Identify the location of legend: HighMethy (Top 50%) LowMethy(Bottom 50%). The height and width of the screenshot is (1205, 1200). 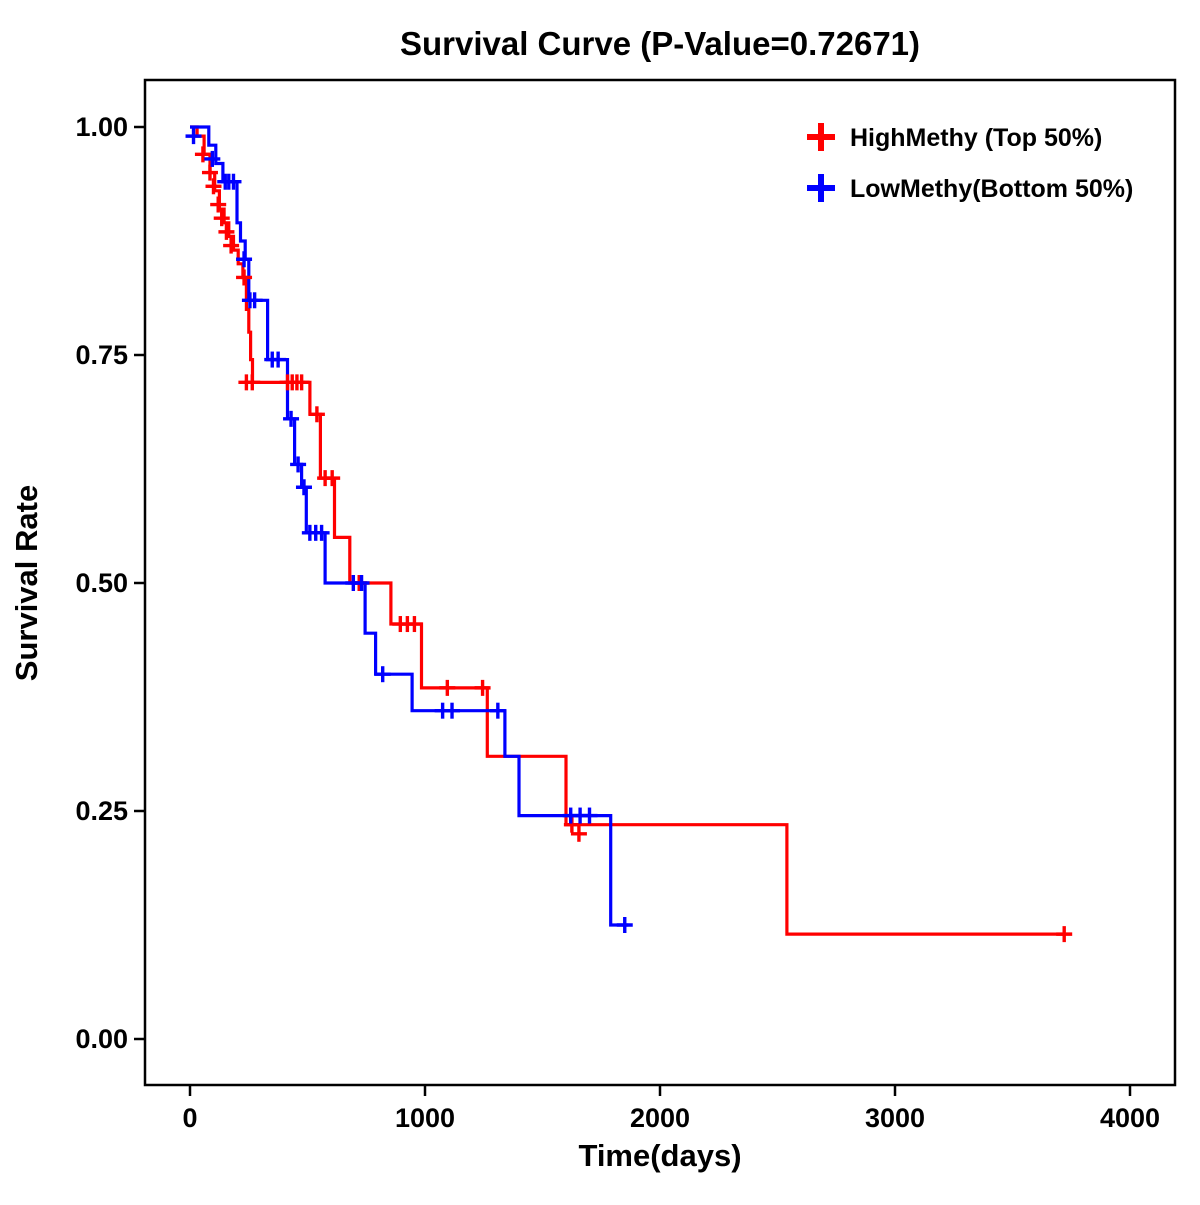
(970, 163).